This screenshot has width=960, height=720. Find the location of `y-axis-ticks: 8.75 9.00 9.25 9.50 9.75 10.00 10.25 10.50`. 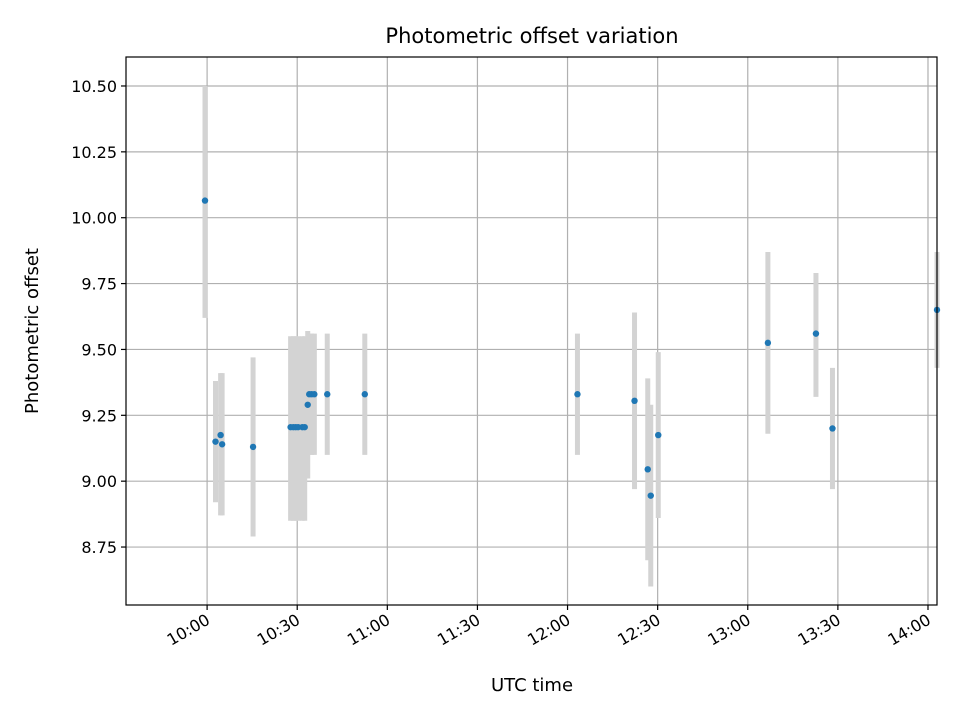

y-axis-ticks: 8.75 9.00 9.25 9.50 9.75 10.00 10.25 10.50 is located at coordinates (98, 317).